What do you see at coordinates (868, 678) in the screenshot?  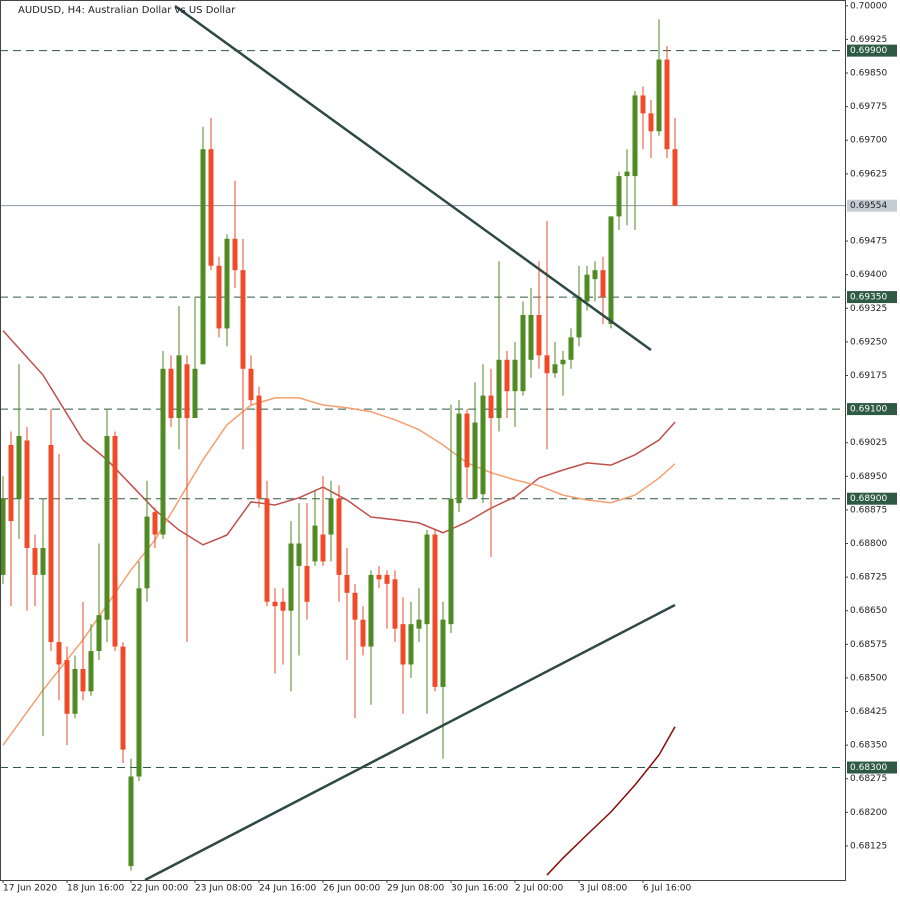 I see `y-tick-label: 0.68500` at bounding box center [868, 678].